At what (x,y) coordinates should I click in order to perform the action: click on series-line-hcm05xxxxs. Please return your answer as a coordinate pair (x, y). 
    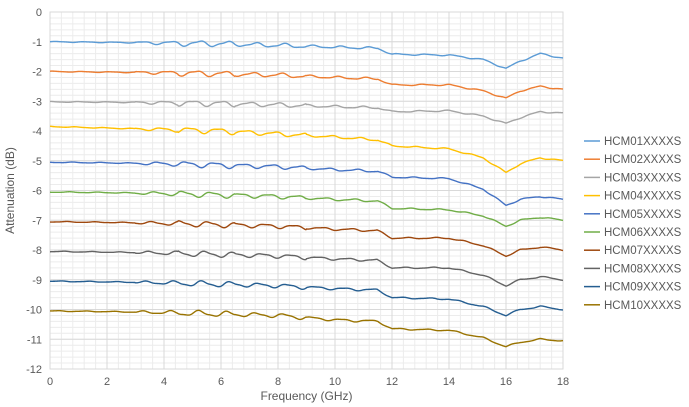
    Looking at the image, I should click on (306, 184).